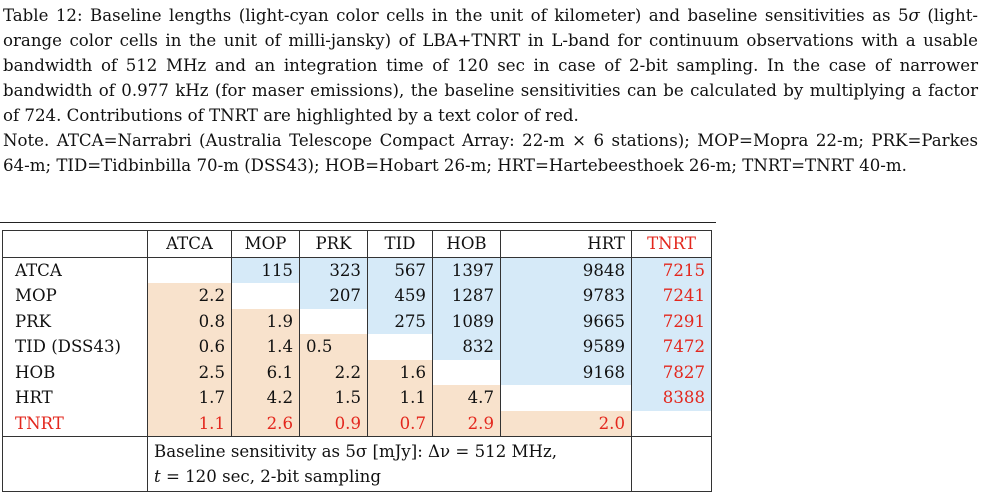  What do you see at coordinates (671, 296) in the screenshot?
I see `cell-mop-tnrt: 7241` at bounding box center [671, 296].